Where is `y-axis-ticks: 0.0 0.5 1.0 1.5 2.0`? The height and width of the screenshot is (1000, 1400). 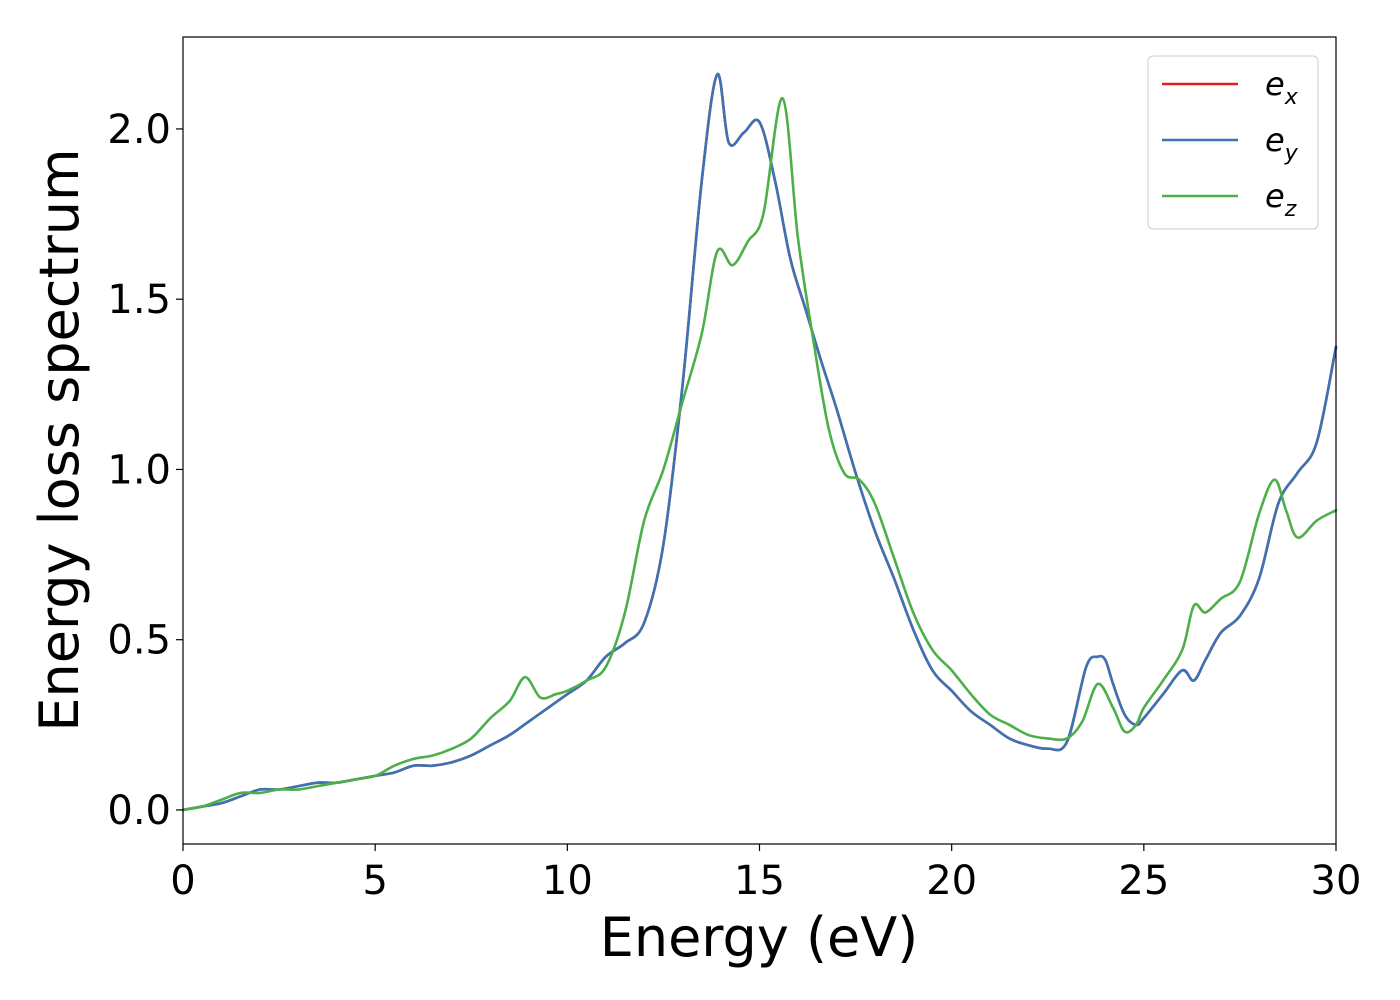
y-axis-ticks: 0.0 0.5 1.0 1.5 2.0 is located at coordinates (145, 470).